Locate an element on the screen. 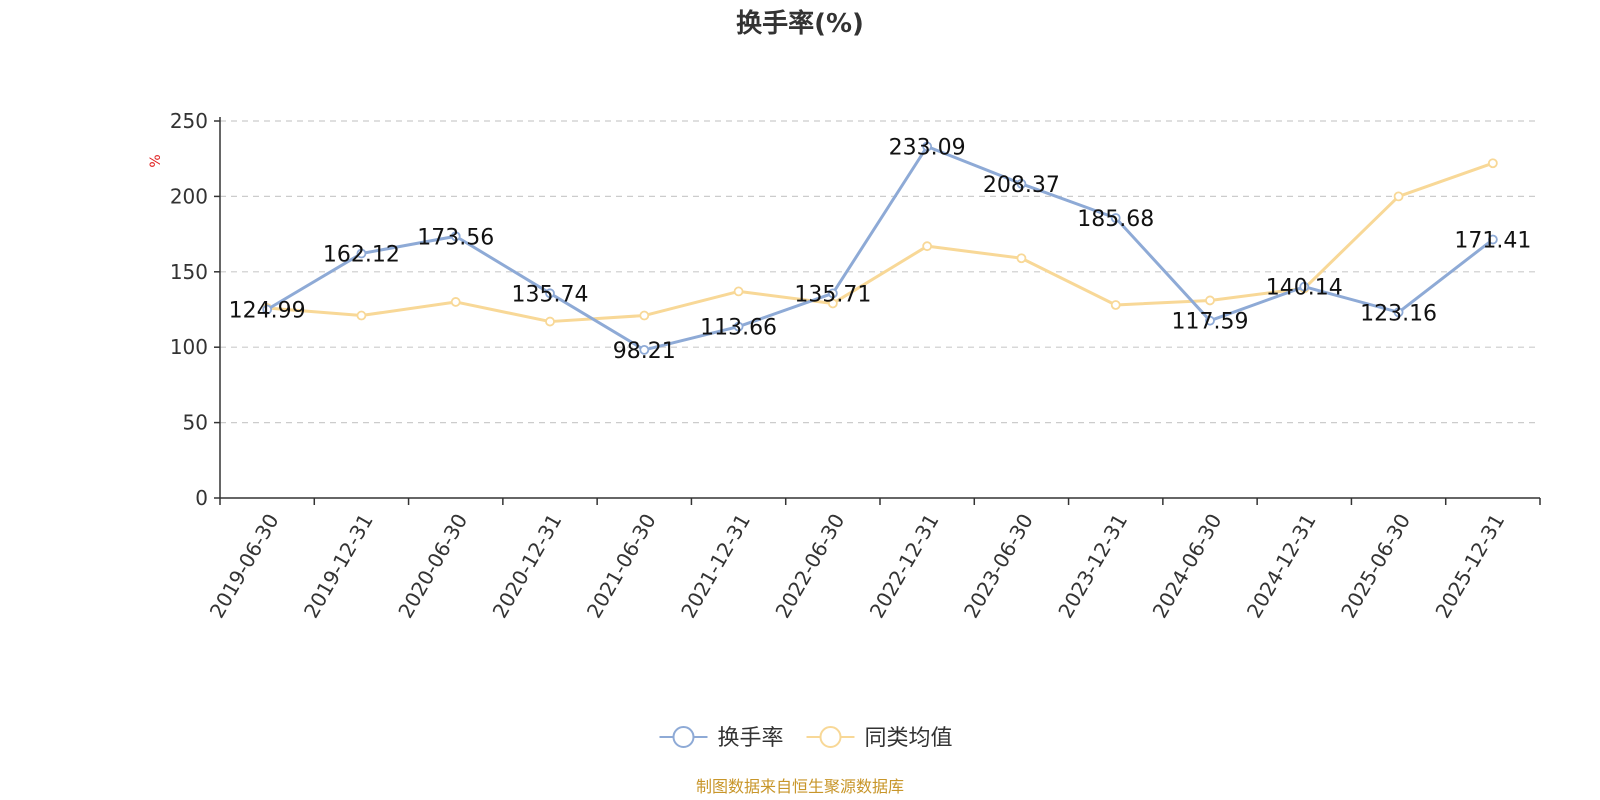 The height and width of the screenshot is (800, 1600). data-label: 113.66 is located at coordinates (738, 328).